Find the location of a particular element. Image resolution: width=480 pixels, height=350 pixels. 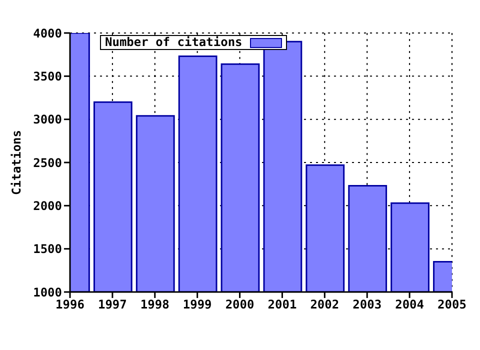

x-tick-label: 2003 is located at coordinates (367, 305).